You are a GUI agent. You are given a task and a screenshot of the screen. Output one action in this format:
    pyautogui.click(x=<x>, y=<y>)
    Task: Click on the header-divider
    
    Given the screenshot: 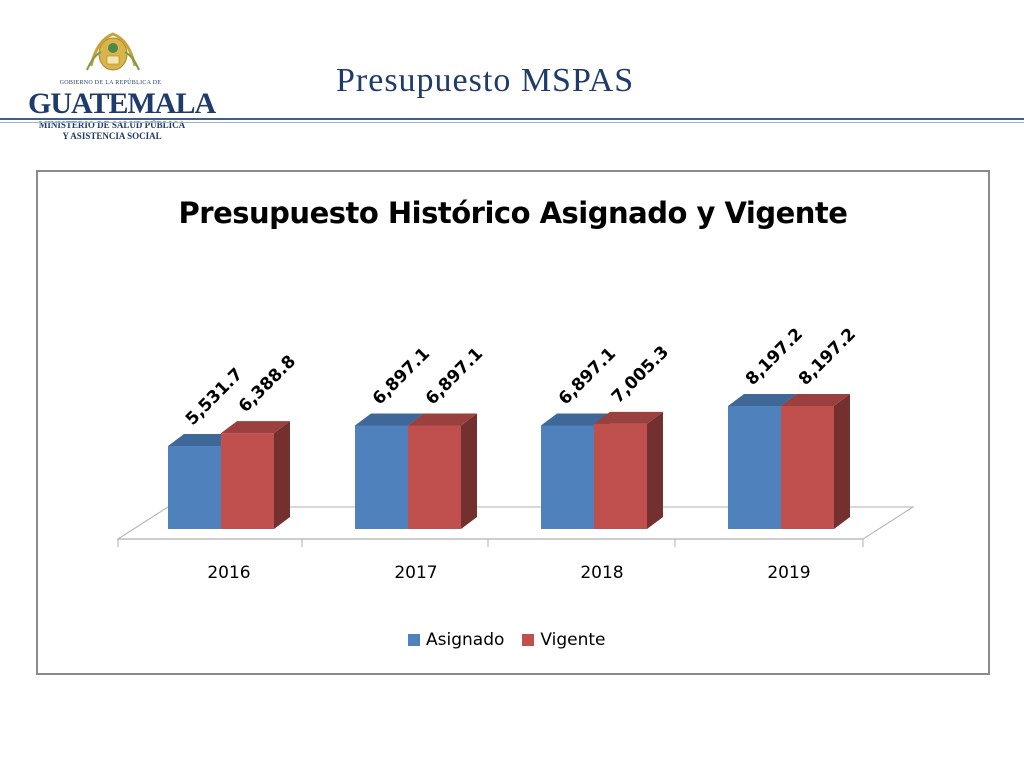 What is the action you would take?
    pyautogui.click(x=512, y=119)
    